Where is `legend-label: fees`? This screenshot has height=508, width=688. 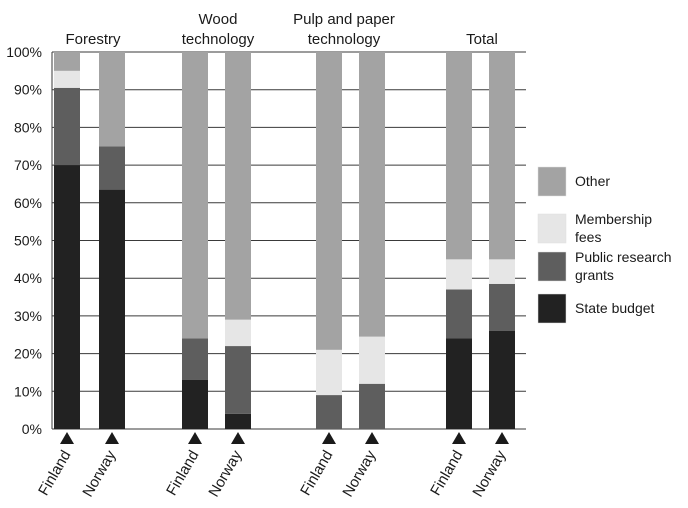
legend-label: fees is located at coordinates (588, 237).